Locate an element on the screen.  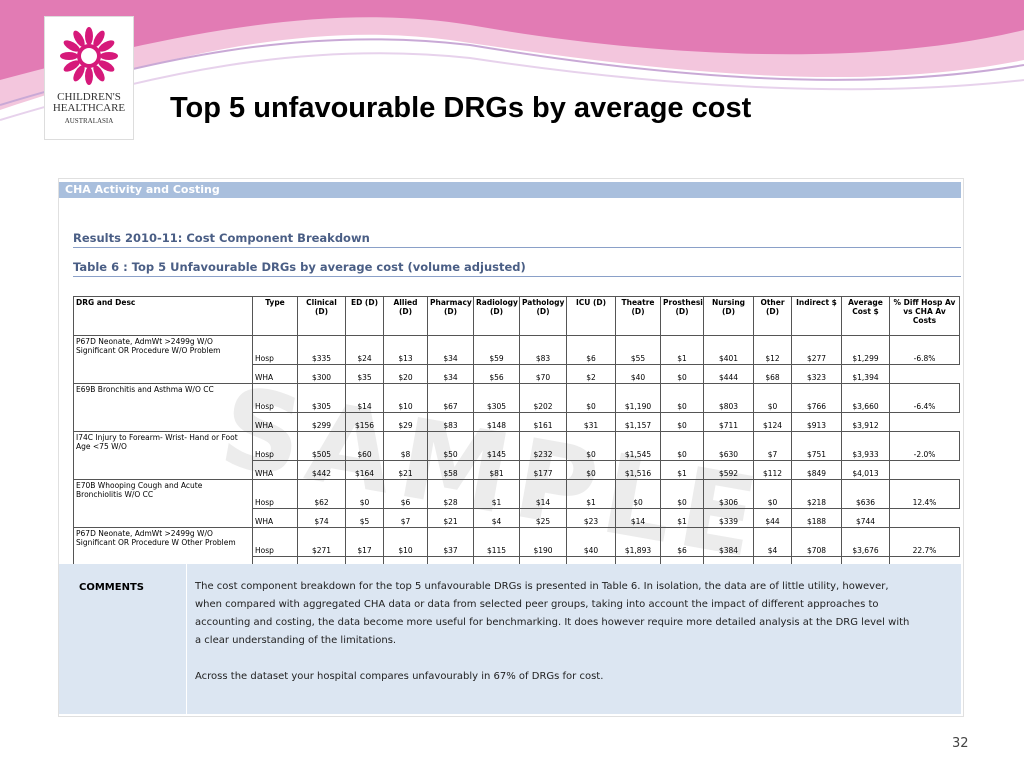
table-cell: $124 is located at coordinates (772, 422).